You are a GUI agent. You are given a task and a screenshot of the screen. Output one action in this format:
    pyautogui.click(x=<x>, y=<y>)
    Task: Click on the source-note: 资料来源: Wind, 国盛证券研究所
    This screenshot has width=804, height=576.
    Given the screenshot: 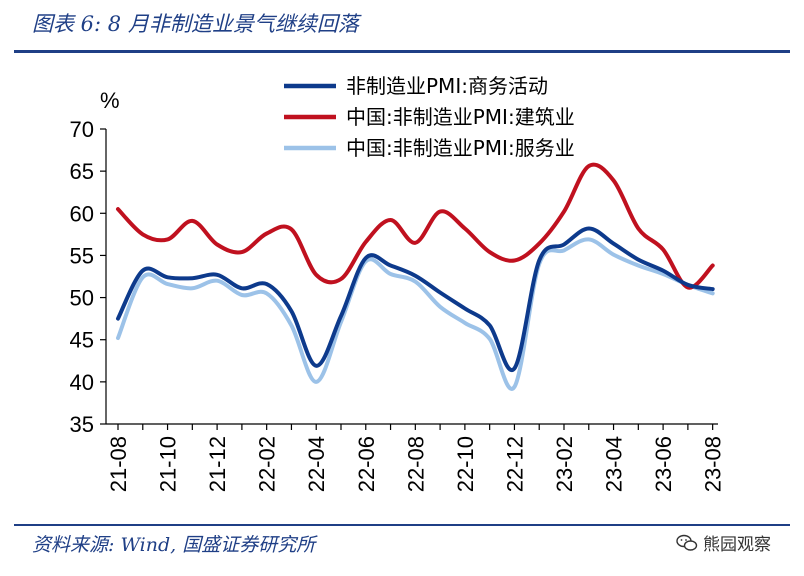 What is the action you would take?
    pyautogui.click(x=174, y=545)
    